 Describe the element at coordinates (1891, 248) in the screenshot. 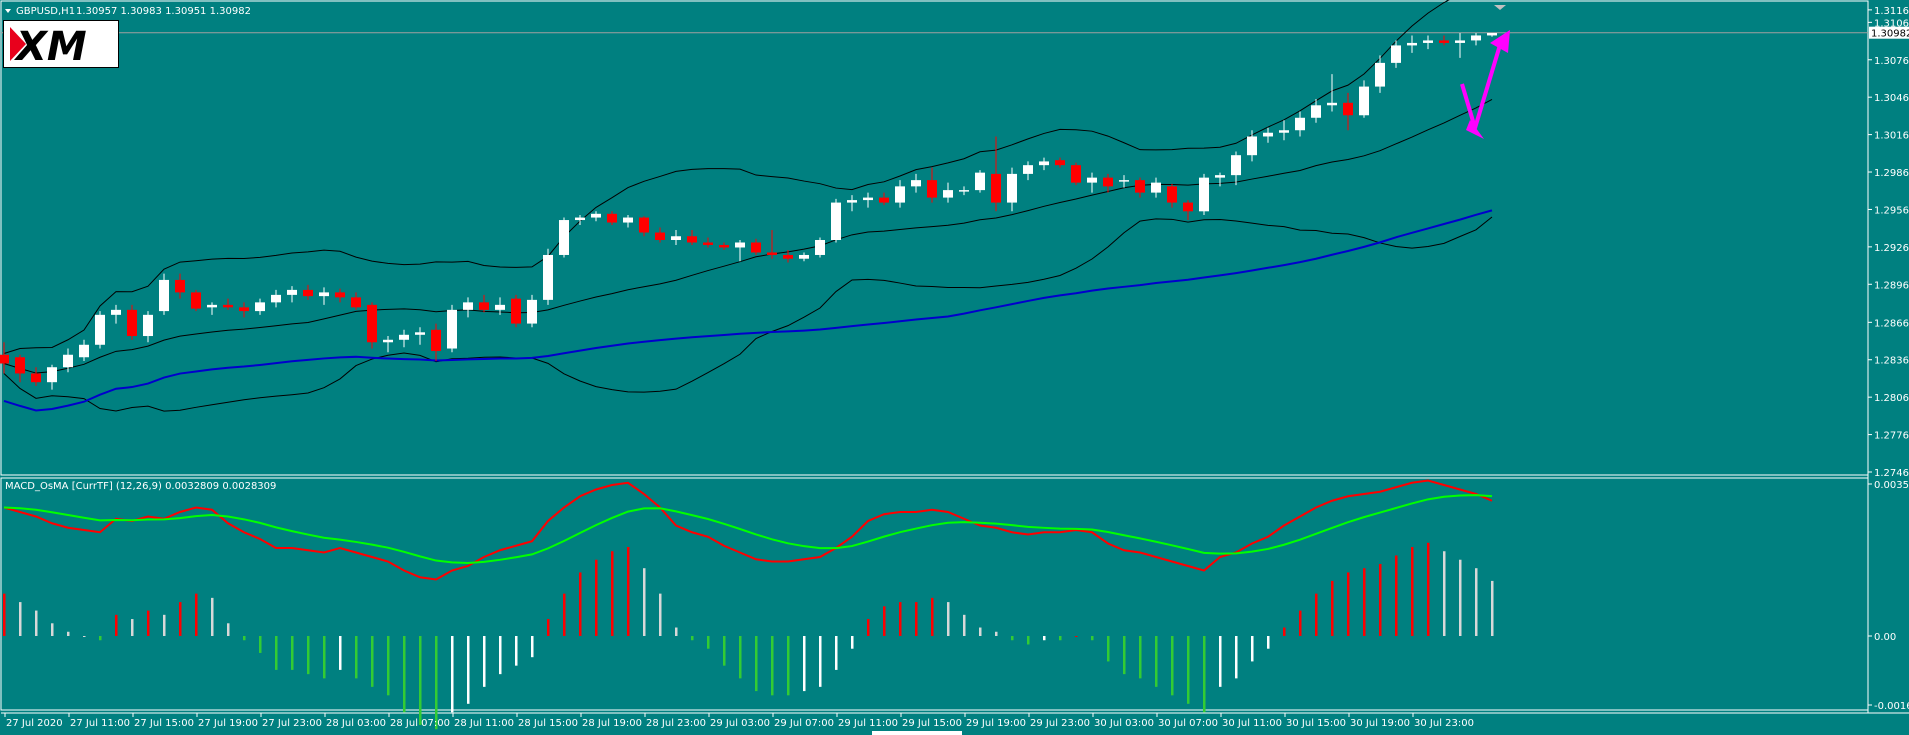

I see `price-tick-label: 1.29265` at that location.